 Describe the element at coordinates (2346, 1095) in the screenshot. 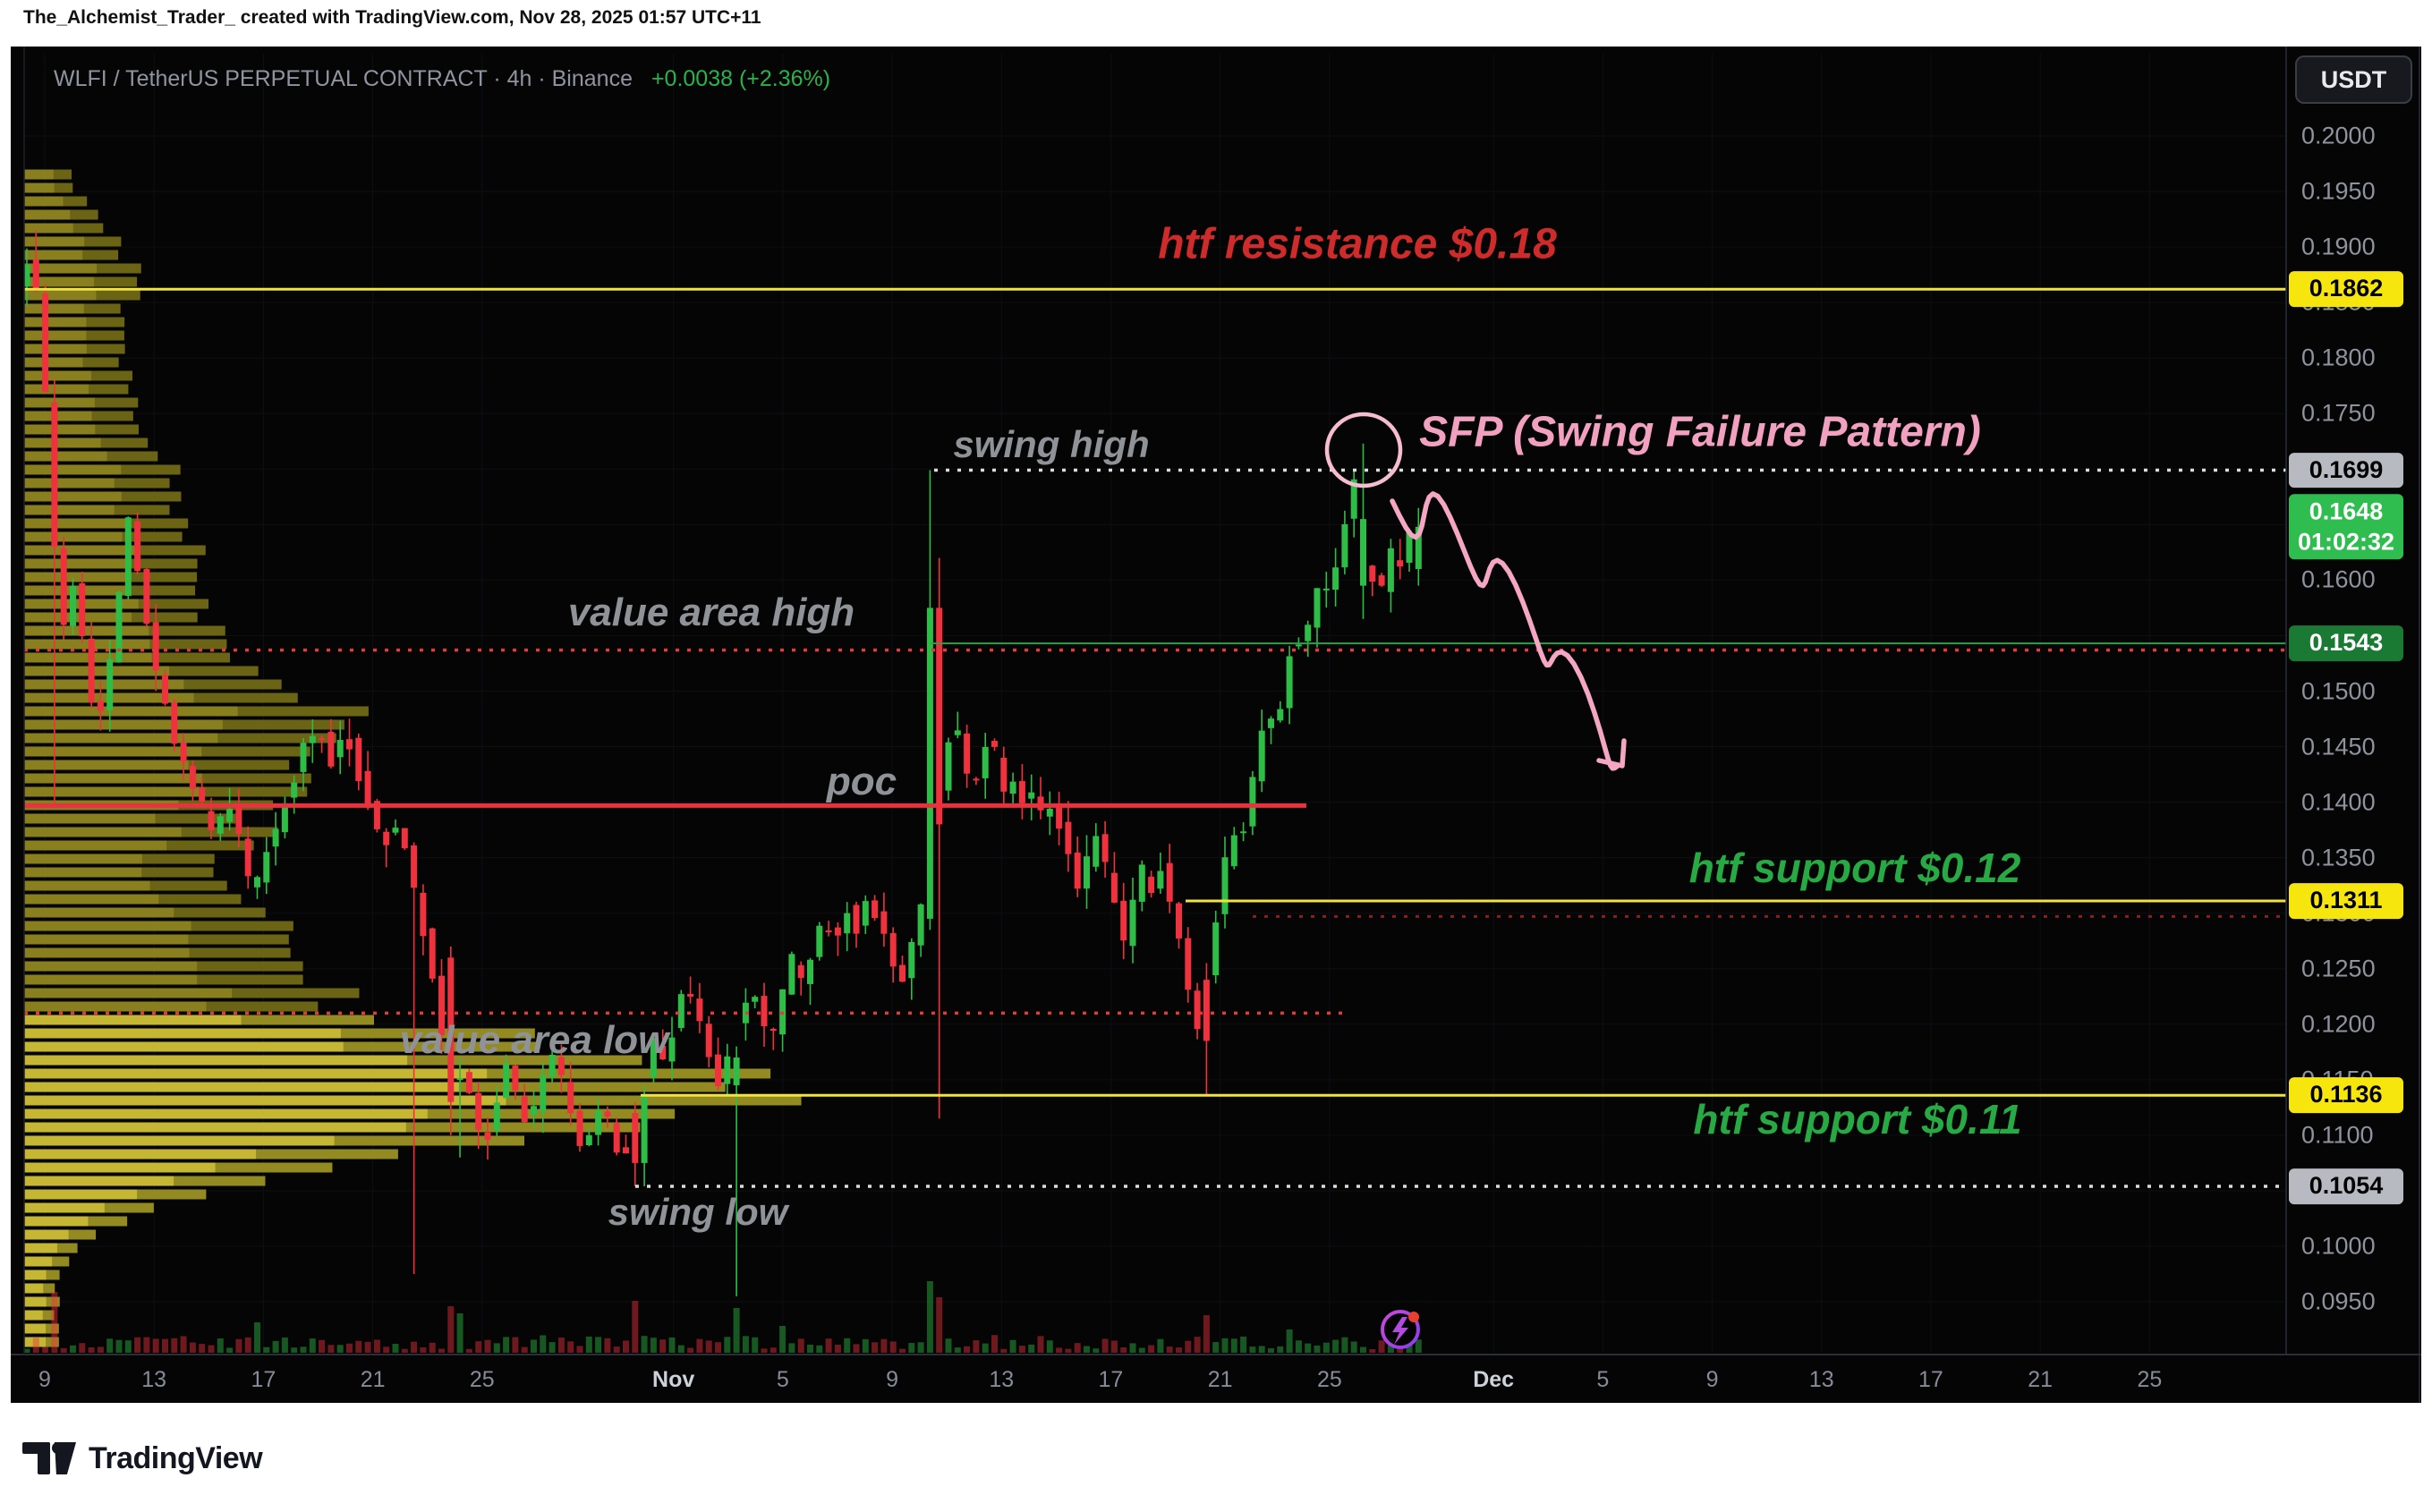

I see `price-label-0.1136: 0.1136` at that location.